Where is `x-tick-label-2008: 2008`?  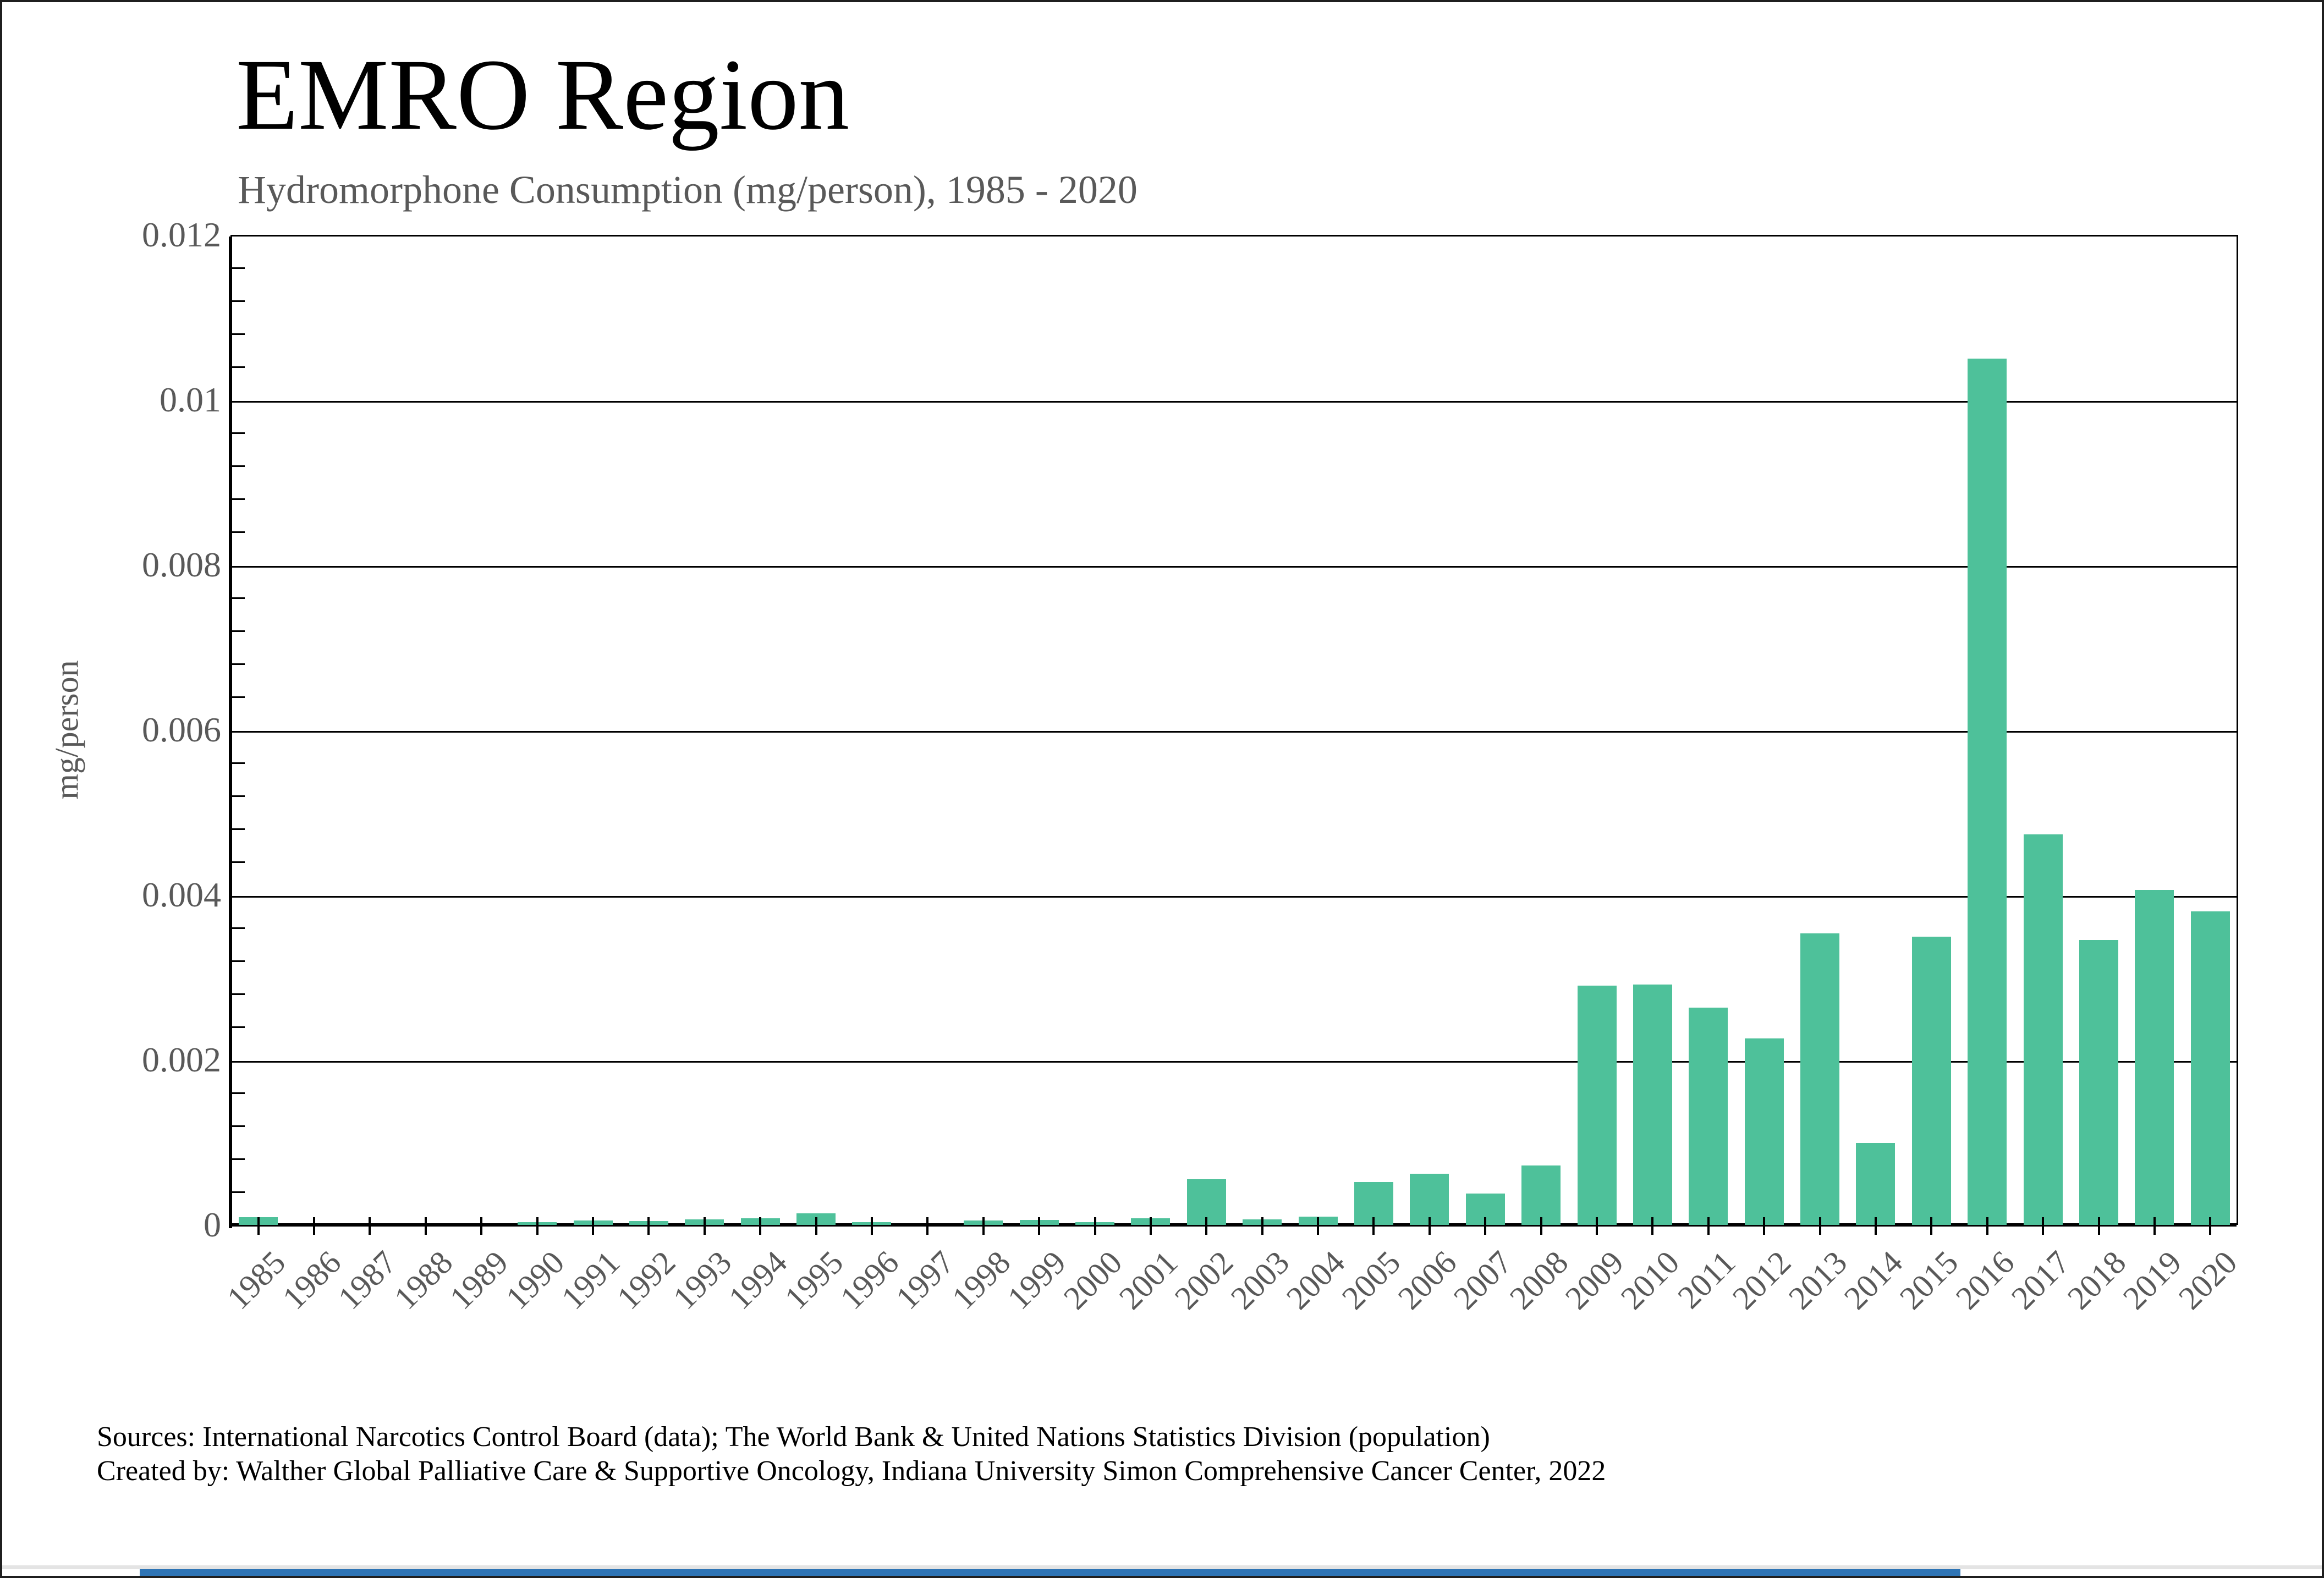
x-tick-label-2008: 2008 is located at coordinates (1539, 1280).